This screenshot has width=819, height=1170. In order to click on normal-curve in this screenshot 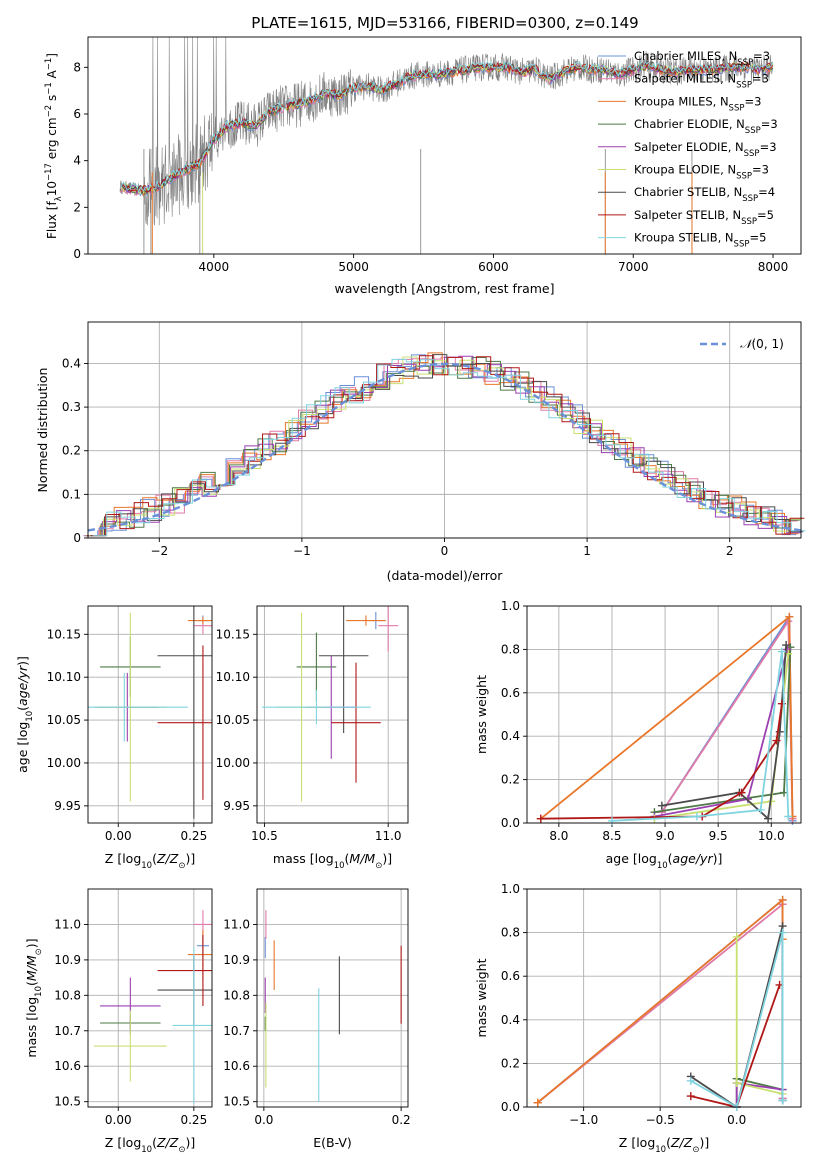, I will do `click(444, 447)`.